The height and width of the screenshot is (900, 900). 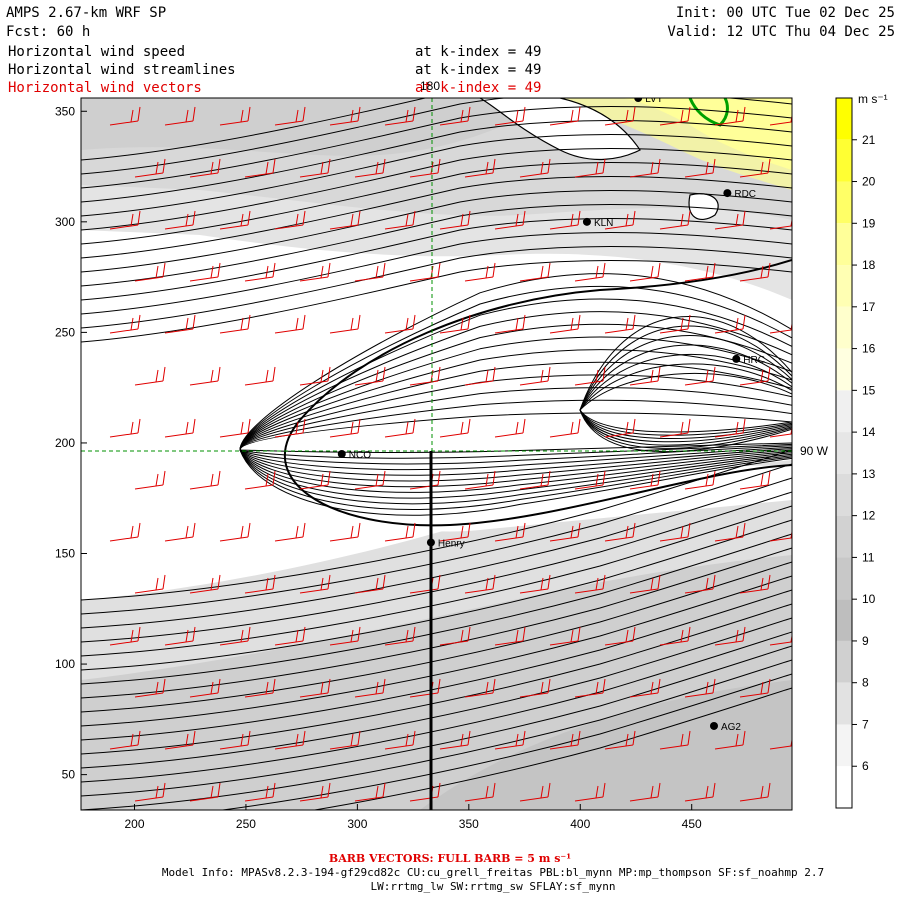 What do you see at coordinates (869, 390) in the screenshot?
I see `colorbar-level-label: 15` at bounding box center [869, 390].